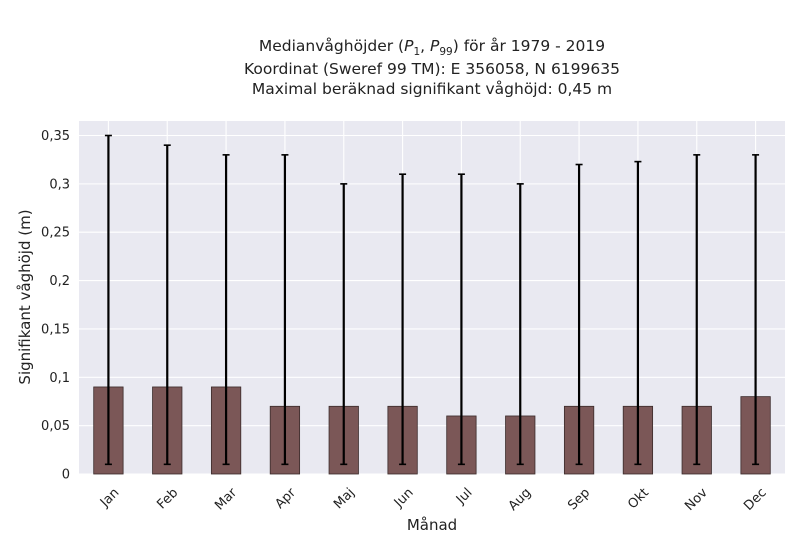 This screenshot has width=800, height=550. What do you see at coordinates (461, 319) in the screenshot?
I see `error-bar-jul` at bounding box center [461, 319].